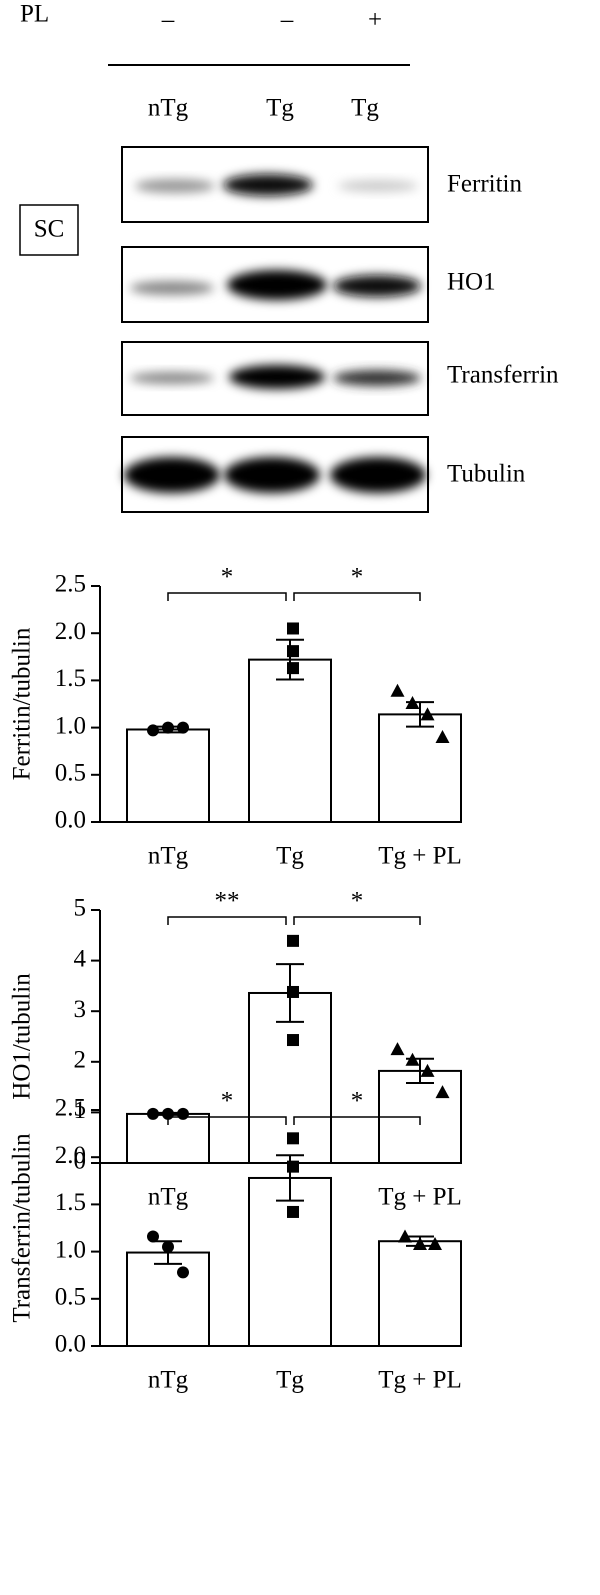 The image size is (600, 1595). I want to click on y-axis-label: Ferritin/tubulin, so click(22, 703).